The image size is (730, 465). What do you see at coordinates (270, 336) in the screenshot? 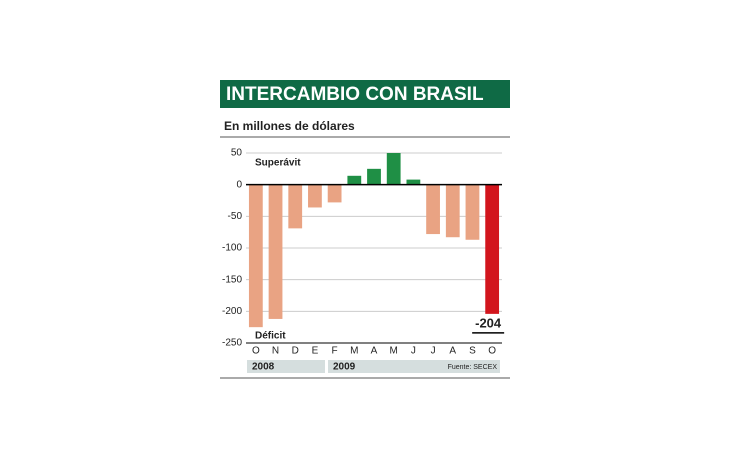
I see `annotation: Déficit` at bounding box center [270, 336].